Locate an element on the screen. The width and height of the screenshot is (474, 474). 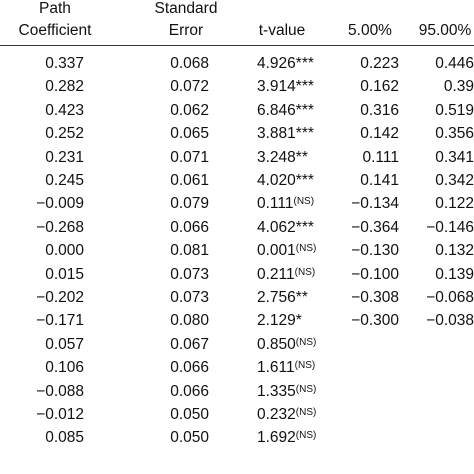
ci-lower: 0.111 is located at coordinates (381, 157).